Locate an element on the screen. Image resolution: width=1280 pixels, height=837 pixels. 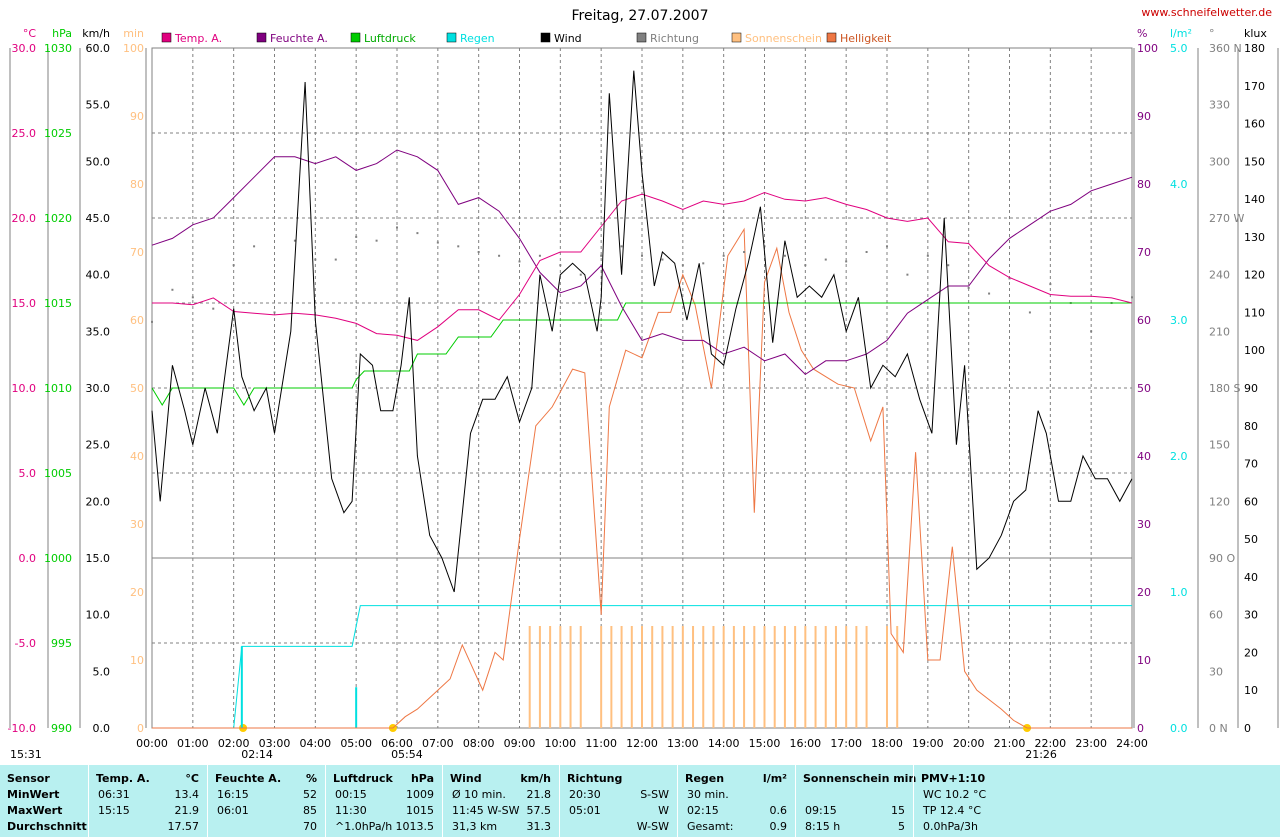
legend-label: Regen is located at coordinates (477, 38).